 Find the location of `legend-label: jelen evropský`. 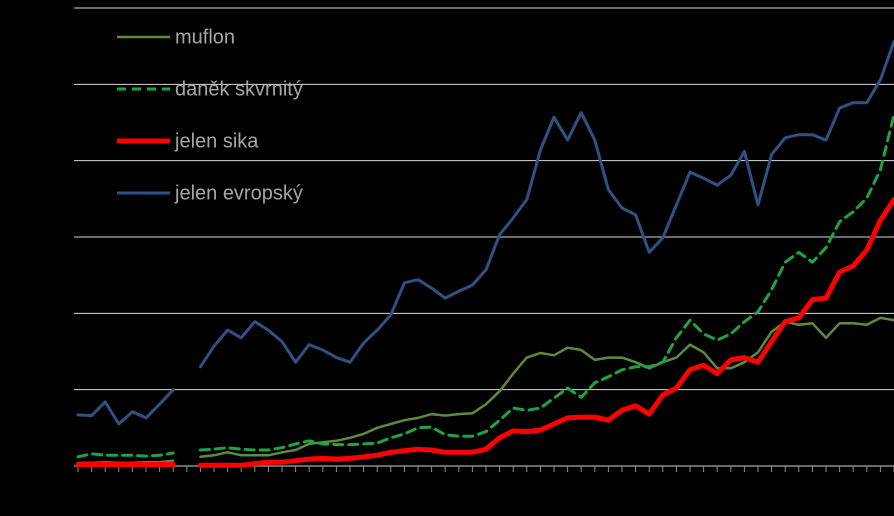

legend-label: jelen evropský is located at coordinates (238, 193).